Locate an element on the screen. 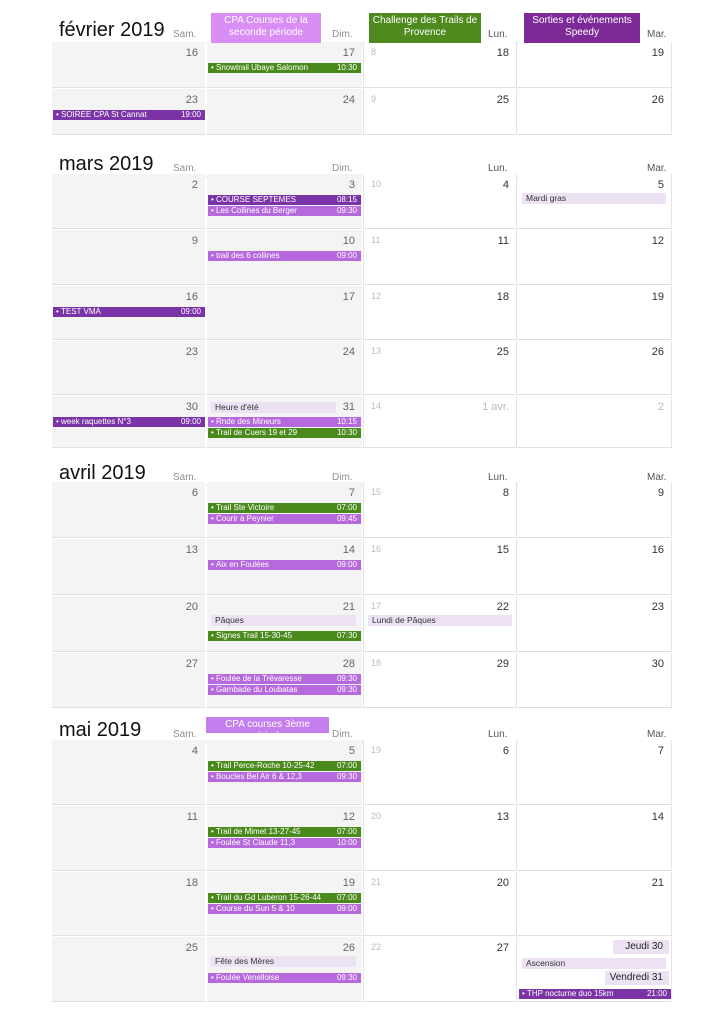  day-cell: 18 is located at coordinates (129, 904).